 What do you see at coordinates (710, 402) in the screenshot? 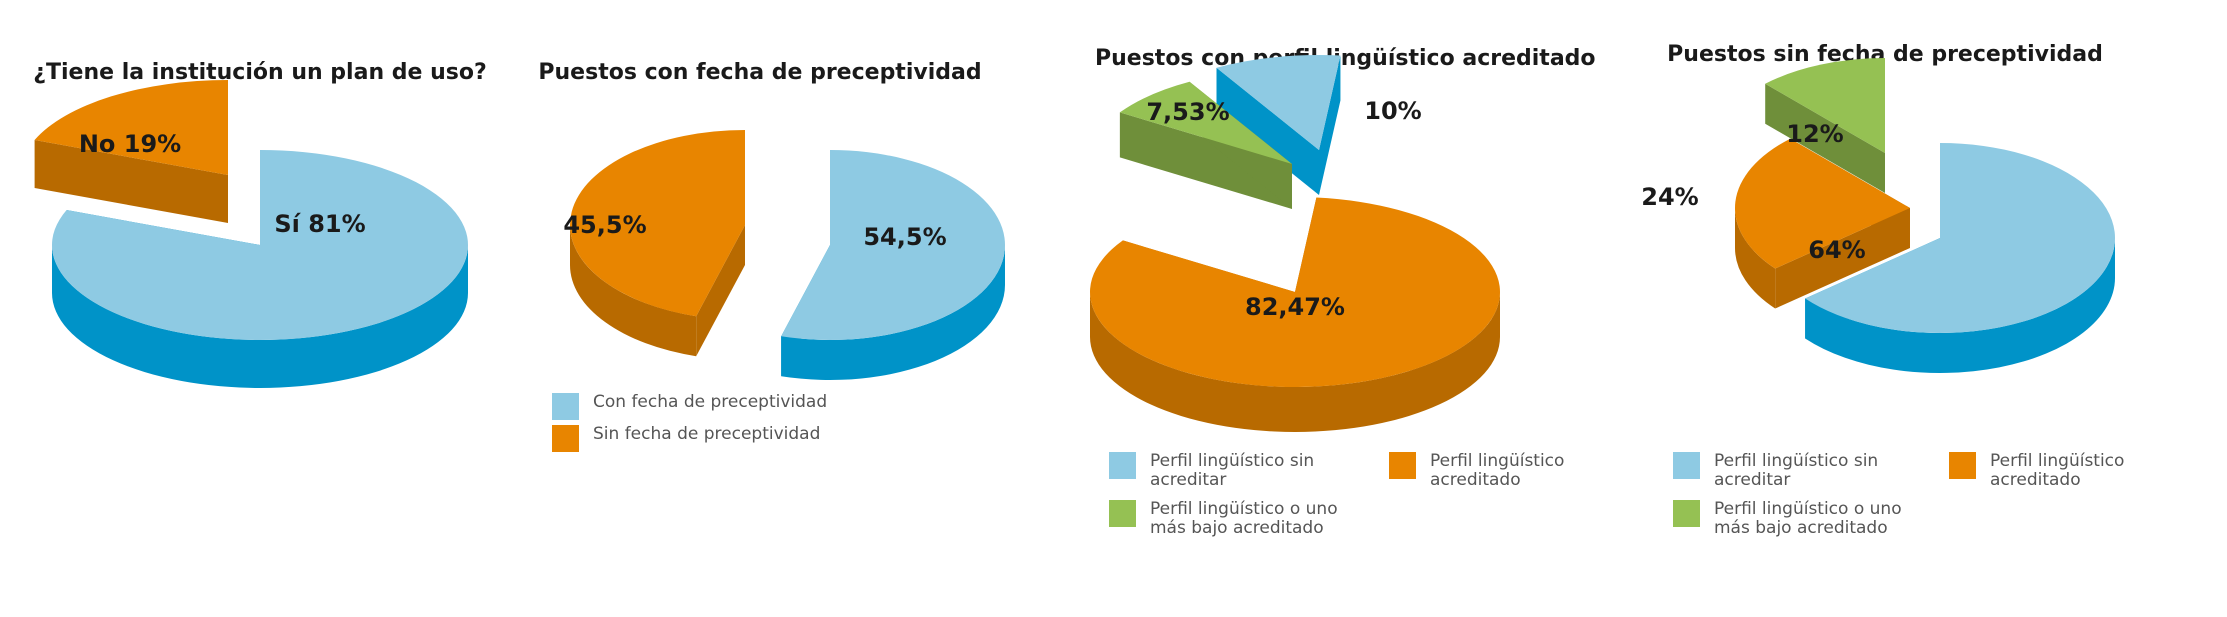
I see `legend-label: Con fecha de preceptividad` at bounding box center [710, 402].